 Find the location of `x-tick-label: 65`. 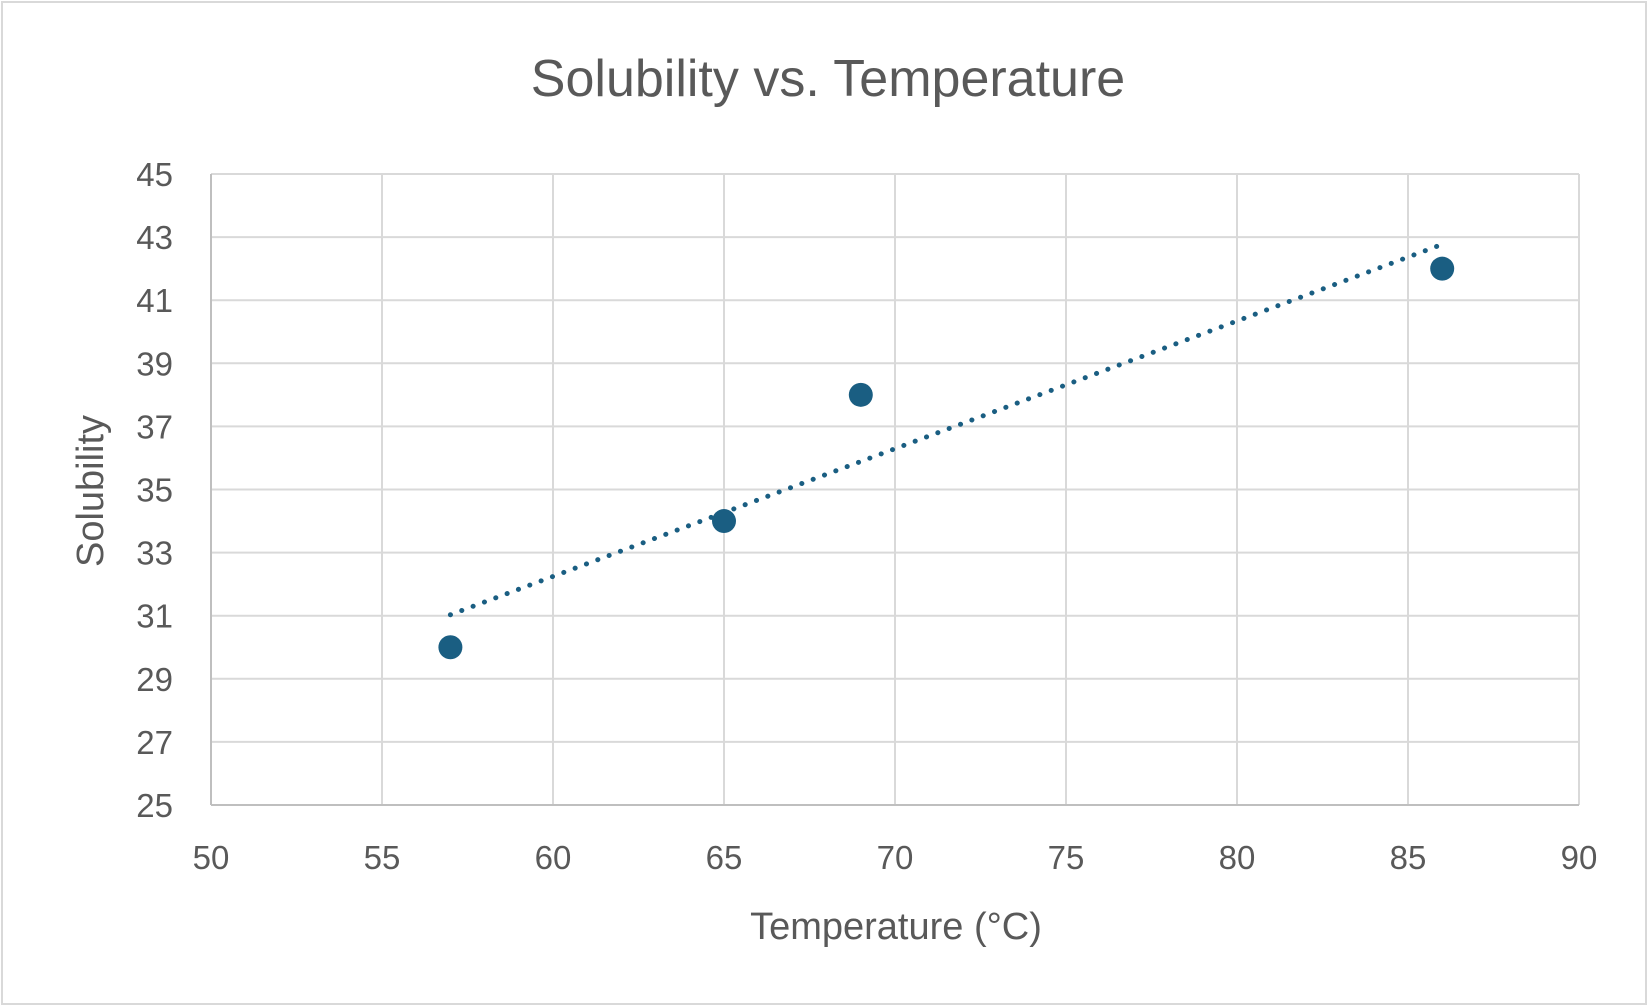

x-tick-label: 65 is located at coordinates (724, 857).